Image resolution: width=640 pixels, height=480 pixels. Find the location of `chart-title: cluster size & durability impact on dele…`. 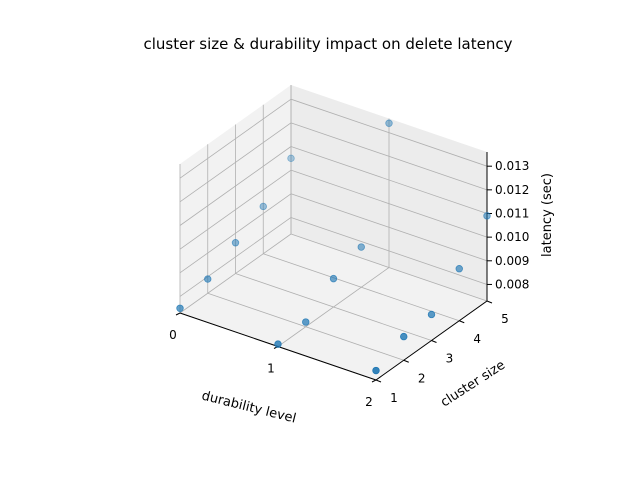

chart-title: cluster size & durability impact on dele… is located at coordinates (327, 44).